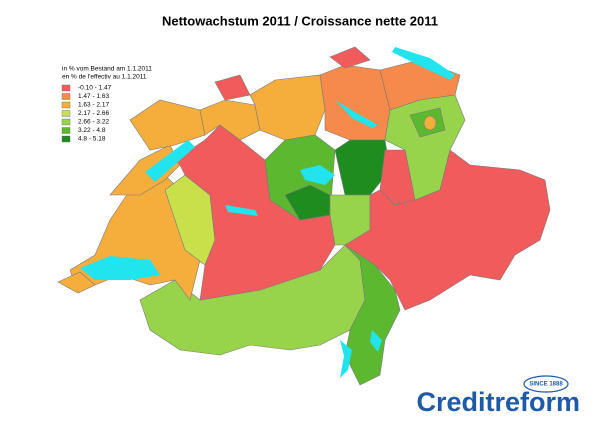  I want to click on logo-badge, so click(546, 384).